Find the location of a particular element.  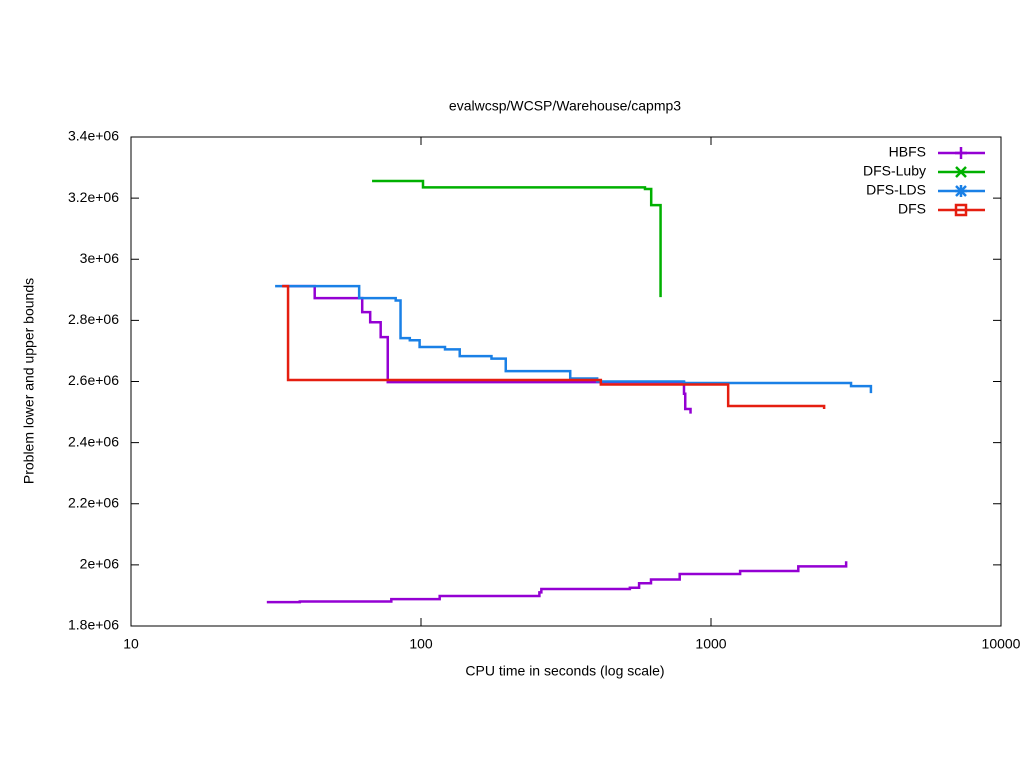

x-tick-label: 1000 is located at coordinates (710, 644).